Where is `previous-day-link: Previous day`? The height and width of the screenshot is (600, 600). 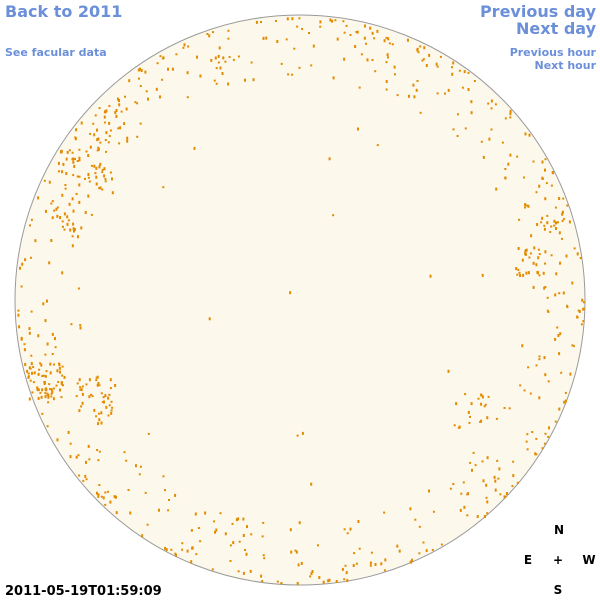
previous-day-link: Previous day is located at coordinates (538, 11).